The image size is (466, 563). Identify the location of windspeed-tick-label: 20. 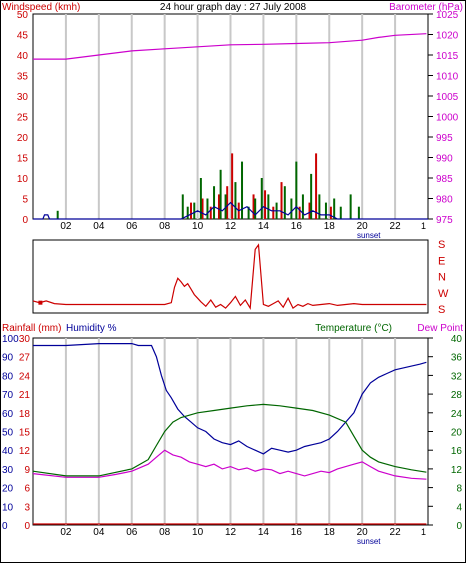
(23, 138).